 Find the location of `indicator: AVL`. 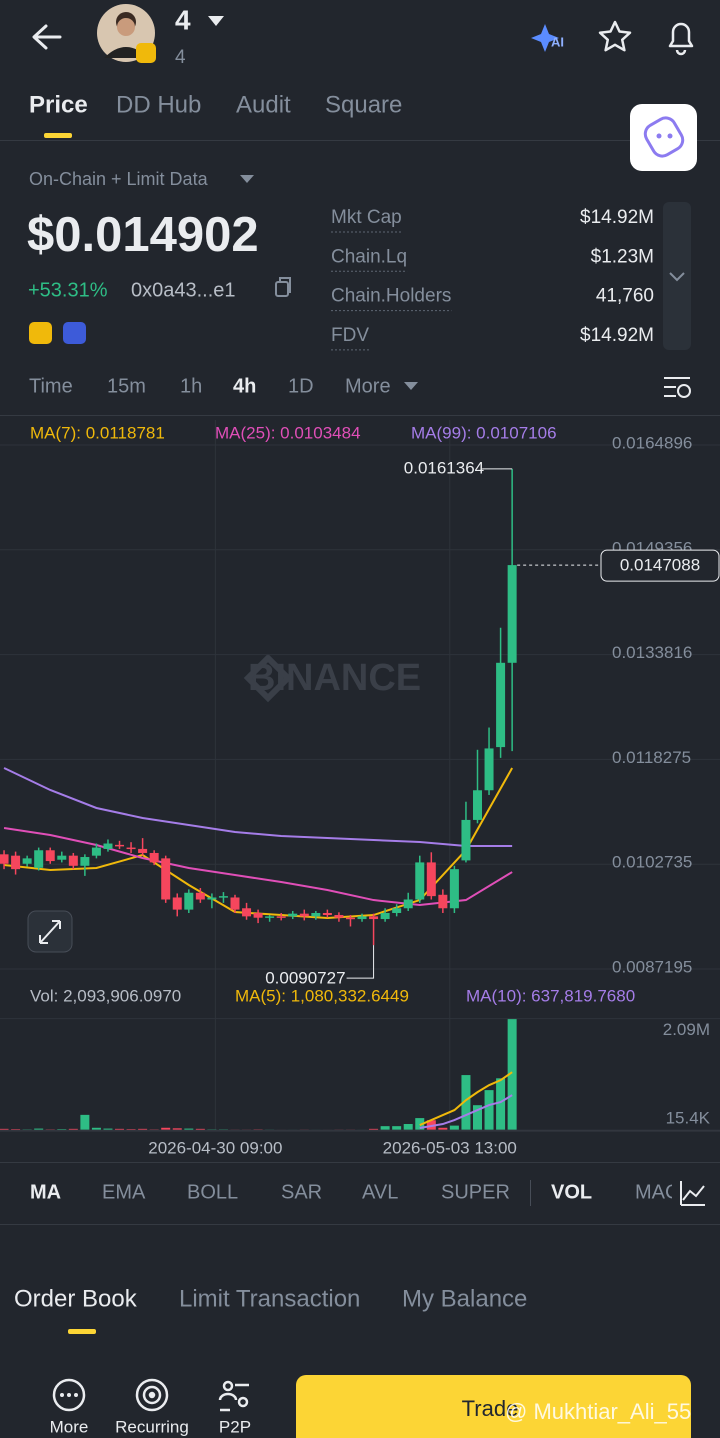

indicator: AVL is located at coordinates (380, 1192).